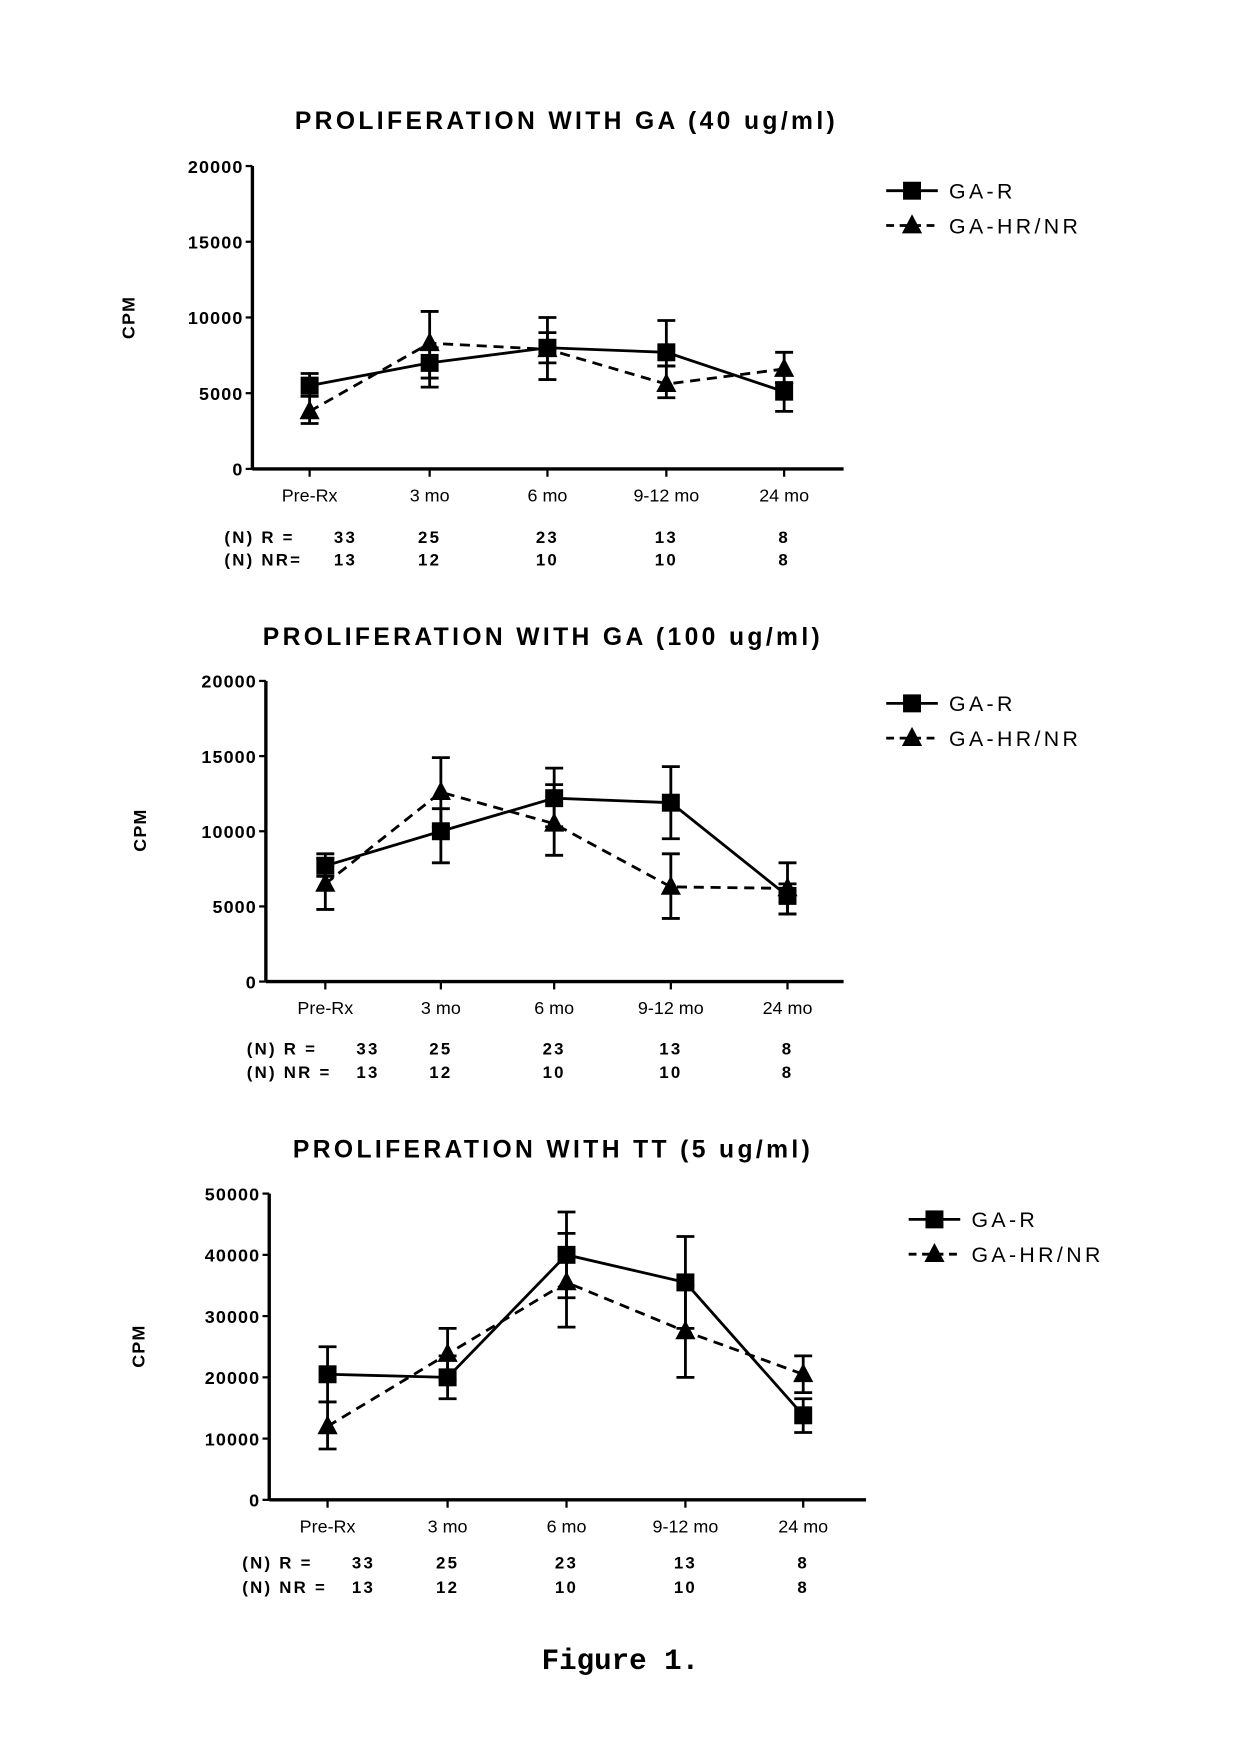 This screenshot has height=1738, width=1234. Describe the element at coordinates (556, 846) in the screenshot. I see `series-line-ga-r` at that location.